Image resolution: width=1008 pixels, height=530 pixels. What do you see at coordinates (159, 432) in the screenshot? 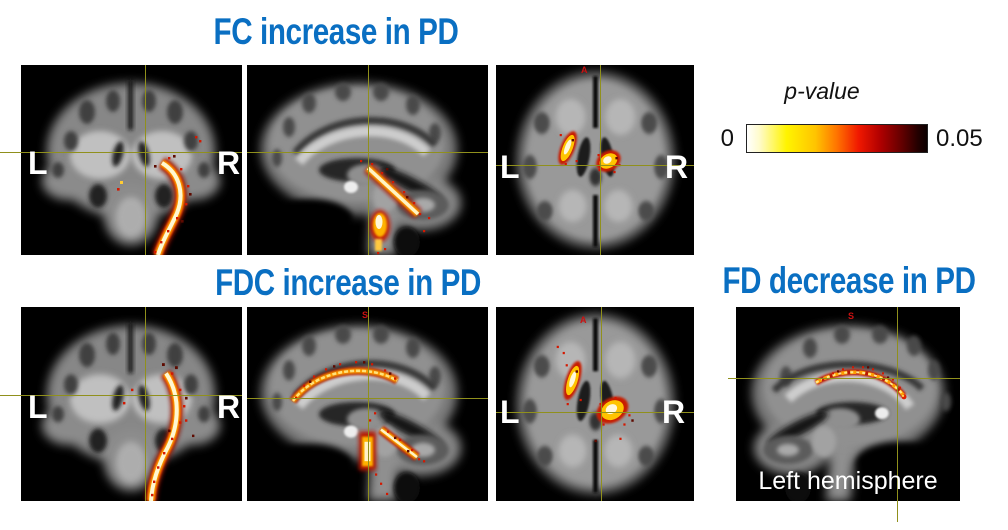
I see `fdc-coronal-heat-cluster` at bounding box center [159, 432].